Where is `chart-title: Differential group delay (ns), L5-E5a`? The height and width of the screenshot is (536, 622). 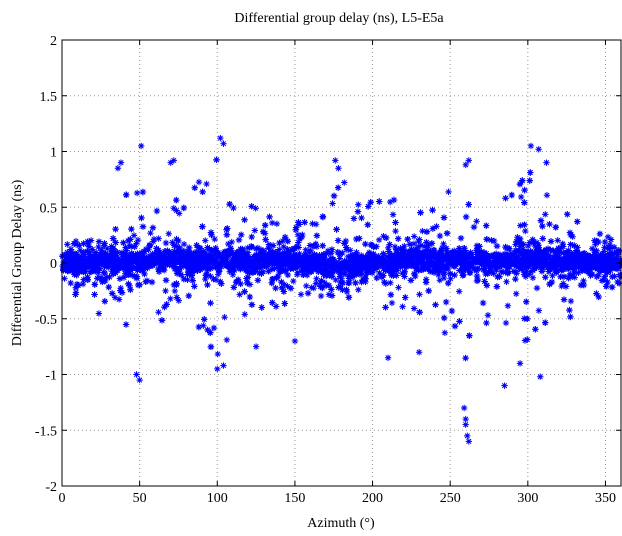 chart-title: Differential group delay (ns), L5-E5a is located at coordinates (339, 18).